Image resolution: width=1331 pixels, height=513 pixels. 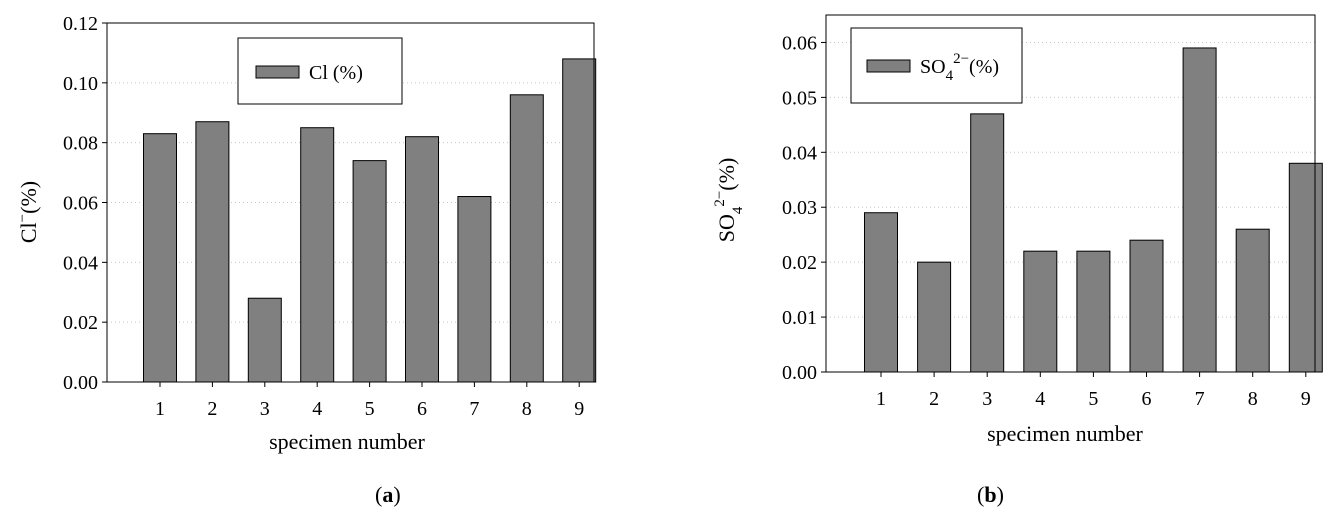 I want to click on chart-a-x-ticks: 1 2 3 4 5 6 7 8 9, so click(x=369, y=401).